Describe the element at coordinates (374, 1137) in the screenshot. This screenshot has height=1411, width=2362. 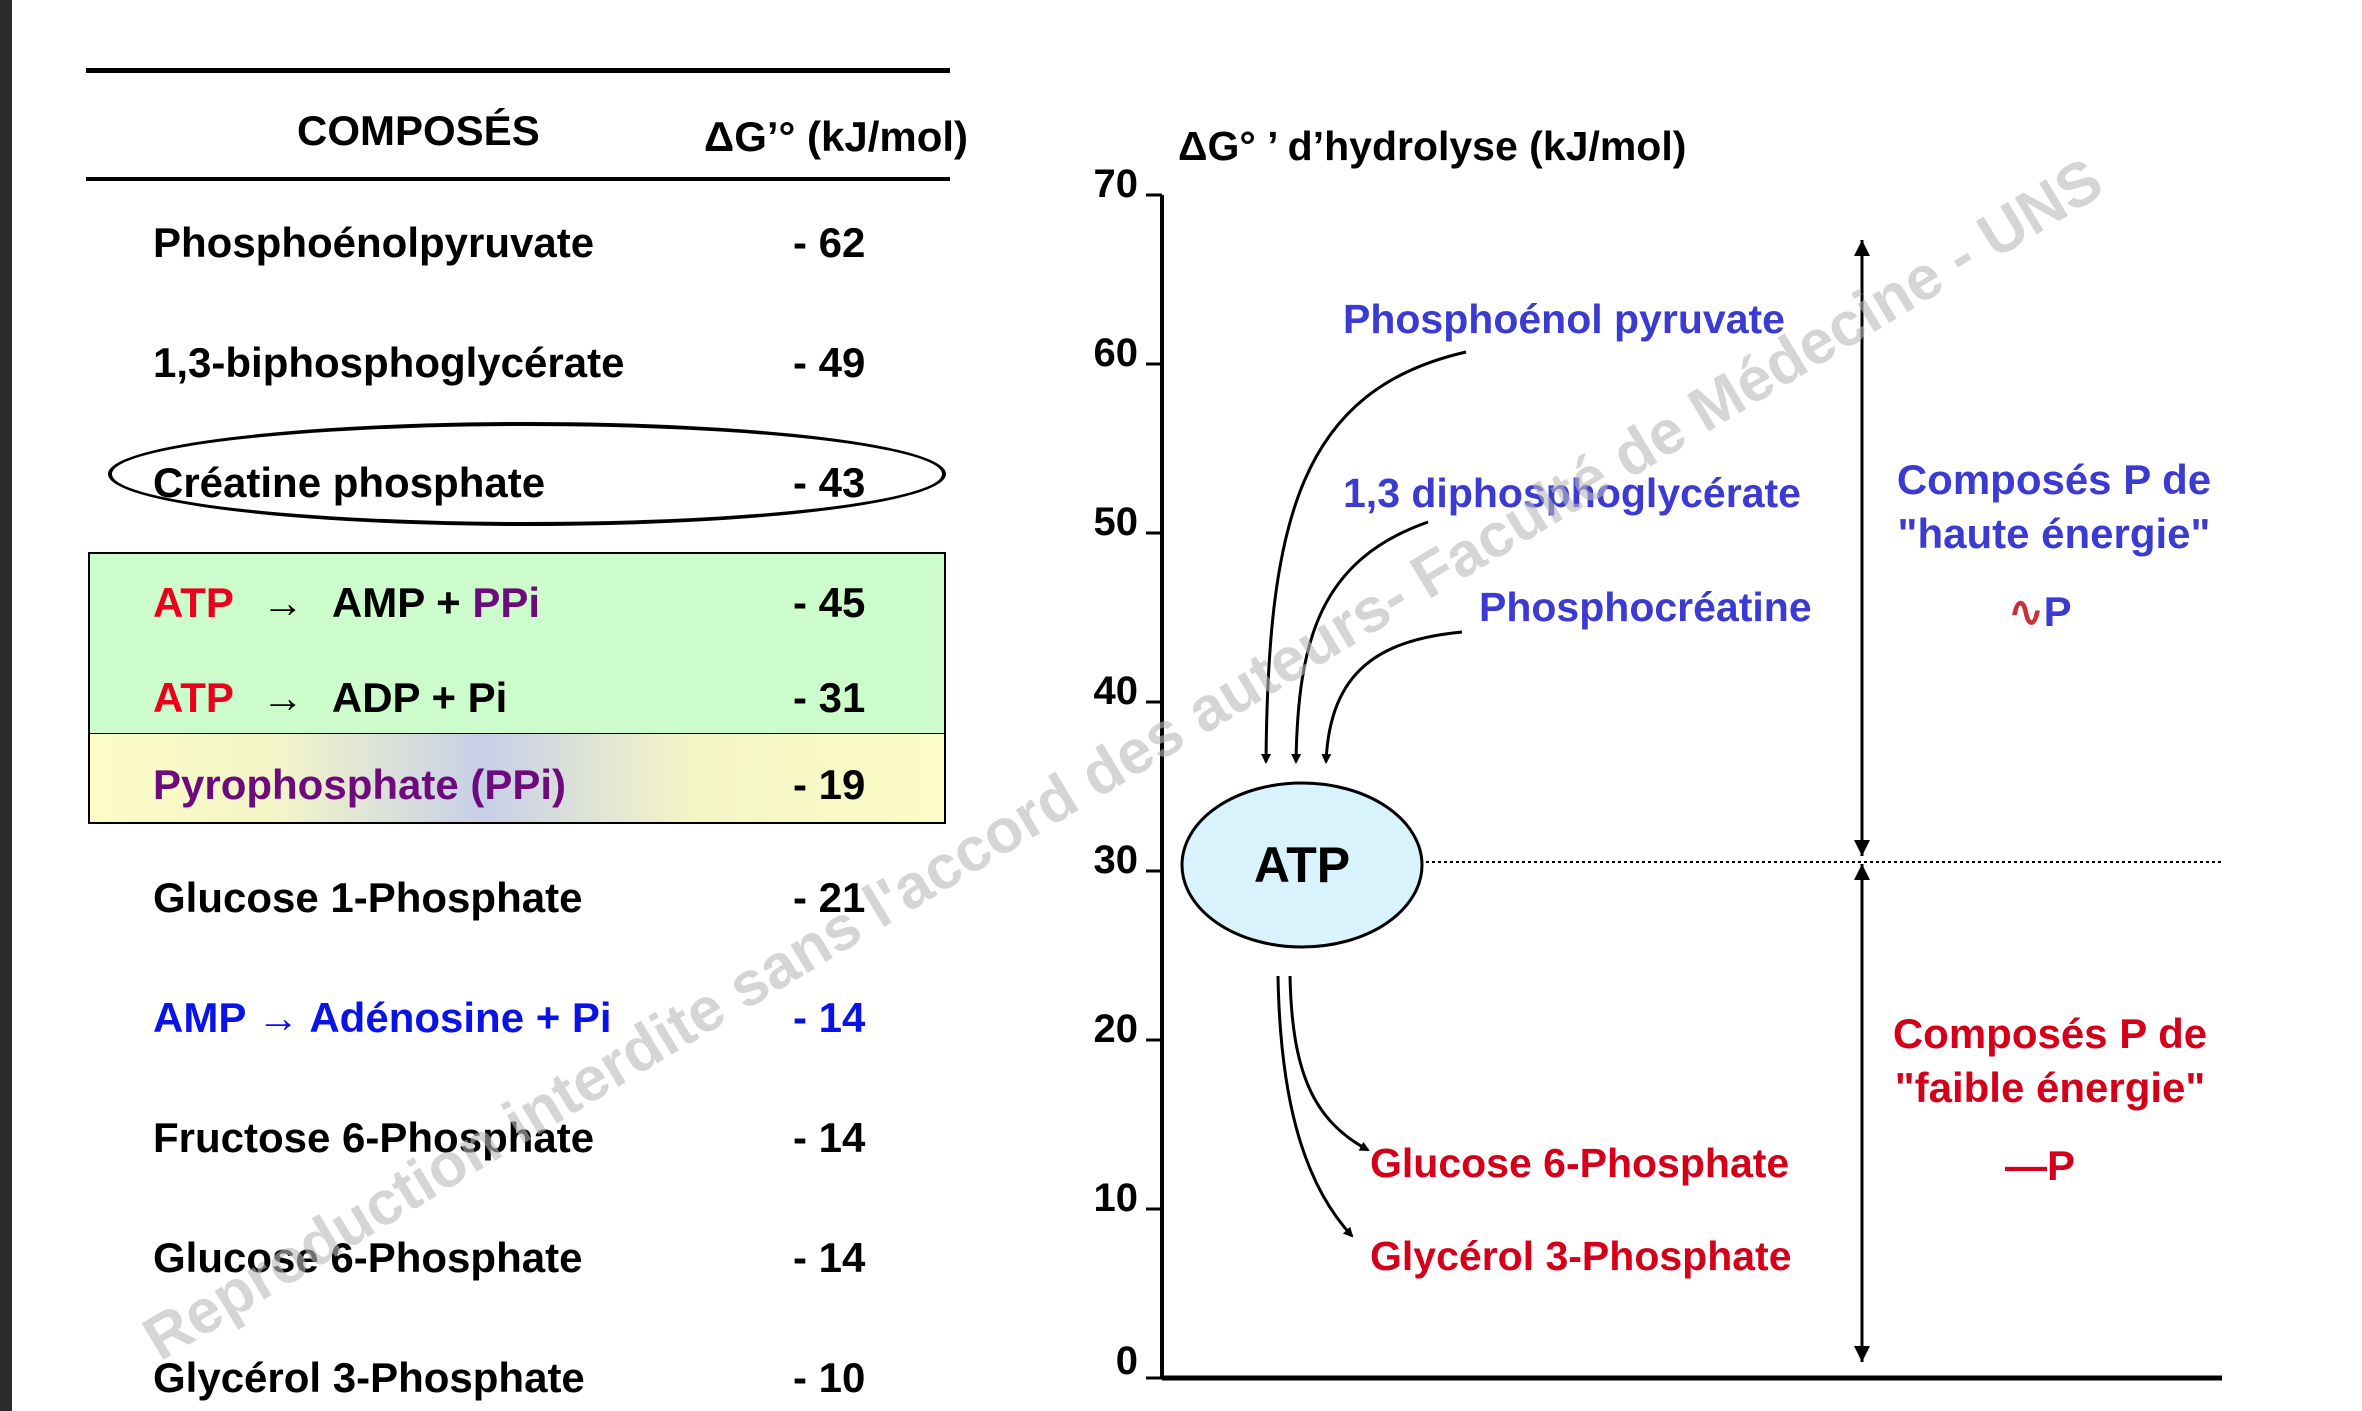
I see `table-row-name: Fructose 6-Phosphate` at that location.